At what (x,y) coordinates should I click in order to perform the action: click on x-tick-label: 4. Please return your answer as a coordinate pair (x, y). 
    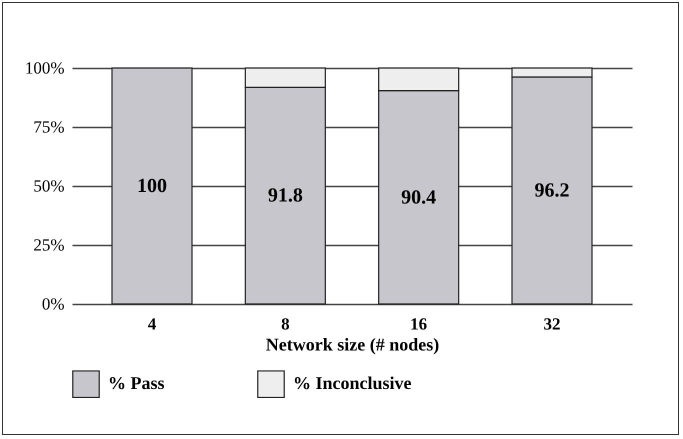
    Looking at the image, I should click on (152, 324).